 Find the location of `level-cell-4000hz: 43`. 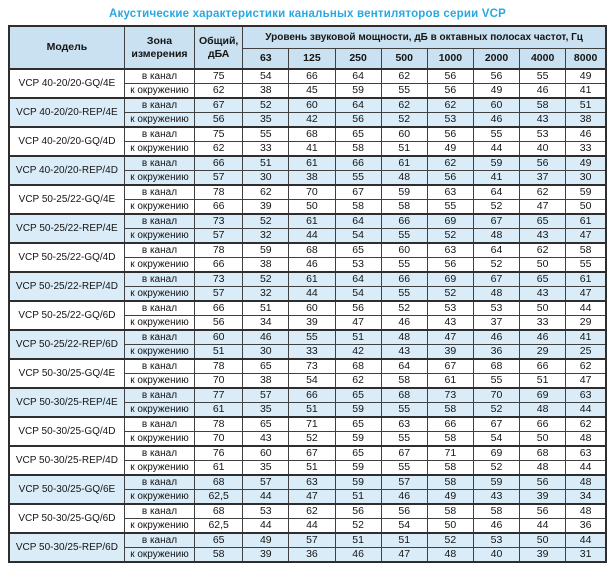

level-cell-4000hz: 43 is located at coordinates (543, 236).